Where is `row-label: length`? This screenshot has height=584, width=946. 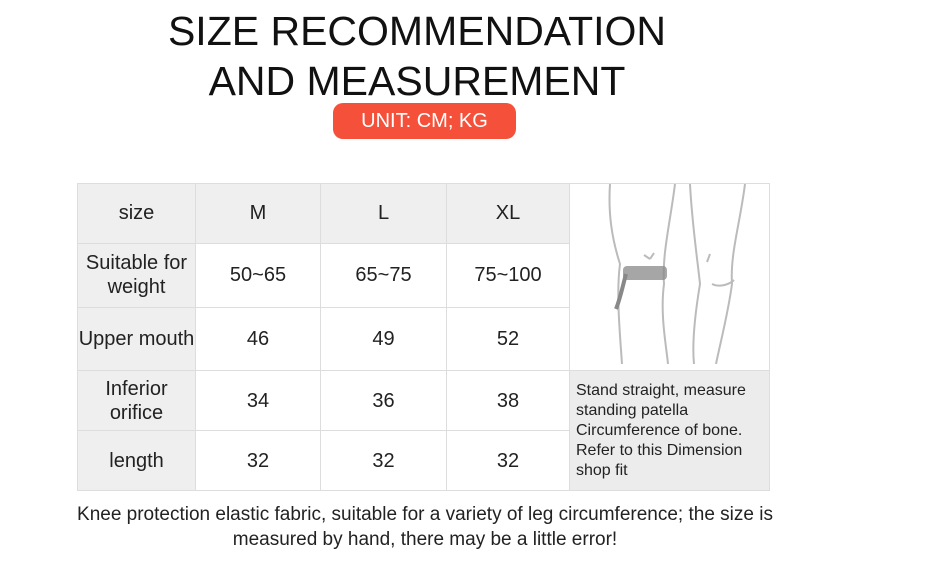 row-label: length is located at coordinates (136, 460).